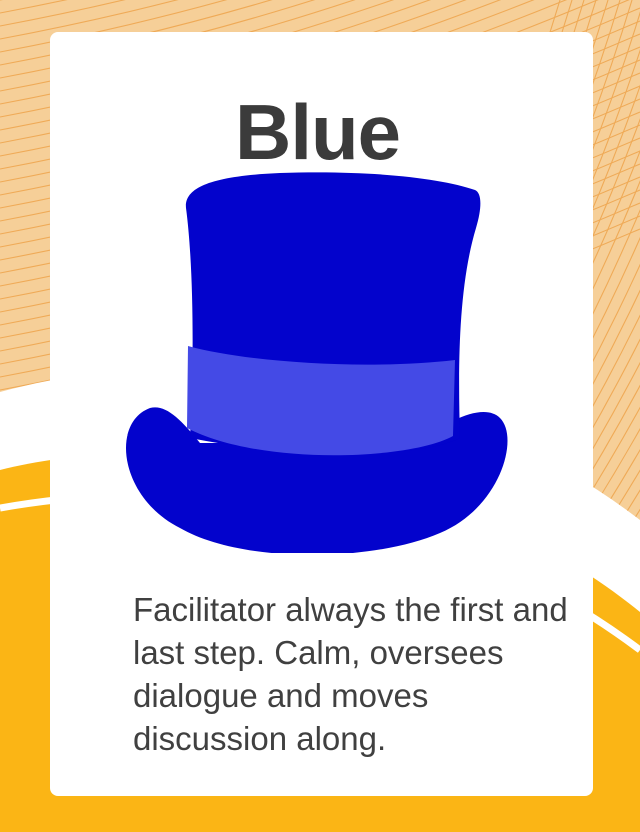 This screenshot has height=832, width=640. I want to click on hat-band, so click(321, 401).